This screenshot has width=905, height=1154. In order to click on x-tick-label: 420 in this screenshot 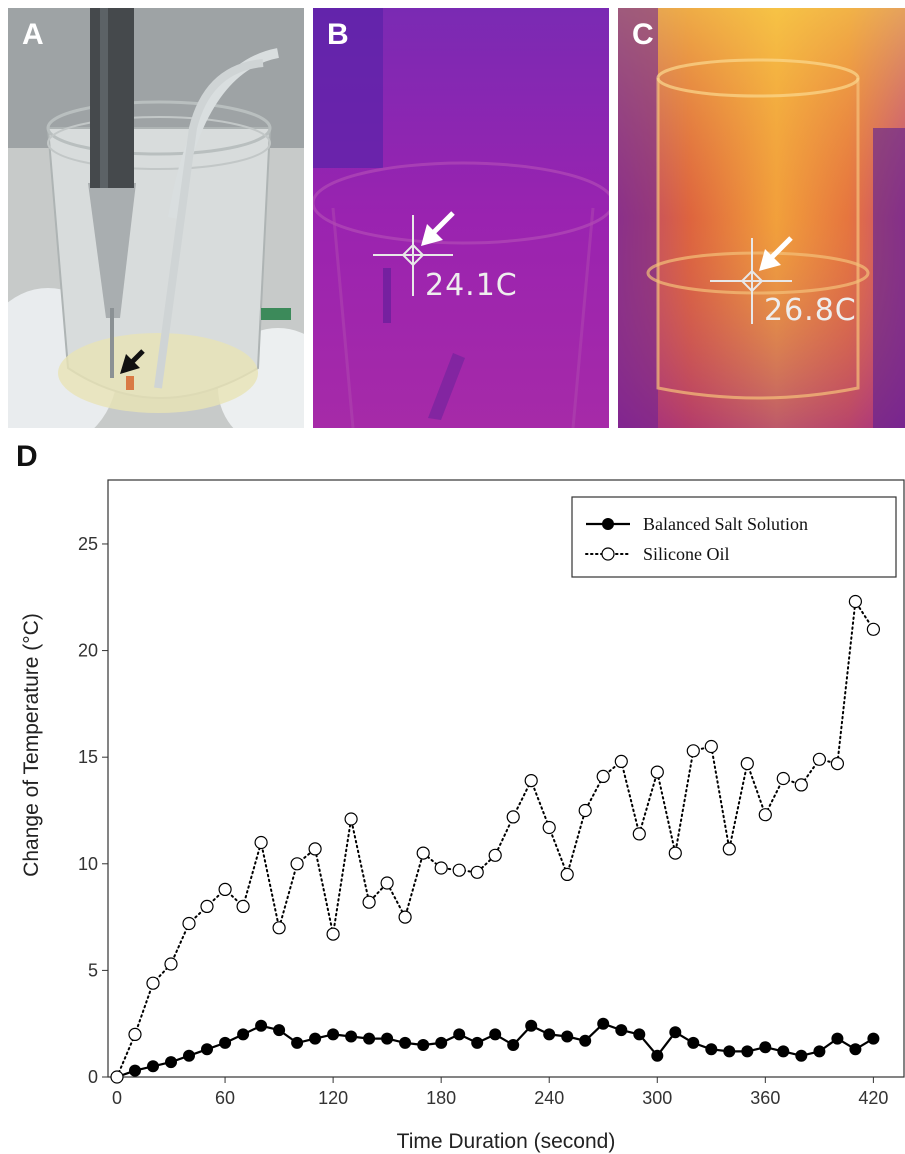, I will do `click(873, 1098)`.